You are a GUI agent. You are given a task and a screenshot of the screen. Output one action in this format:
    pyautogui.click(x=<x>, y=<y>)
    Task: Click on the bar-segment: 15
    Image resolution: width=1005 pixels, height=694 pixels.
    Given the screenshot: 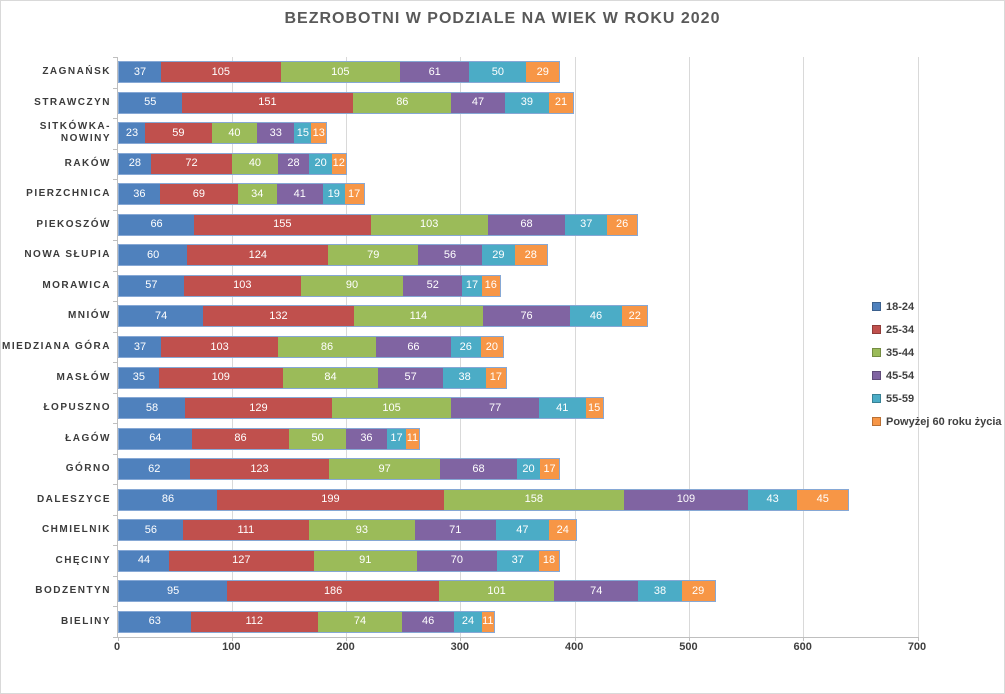 What is the action you would take?
    pyautogui.click(x=594, y=408)
    